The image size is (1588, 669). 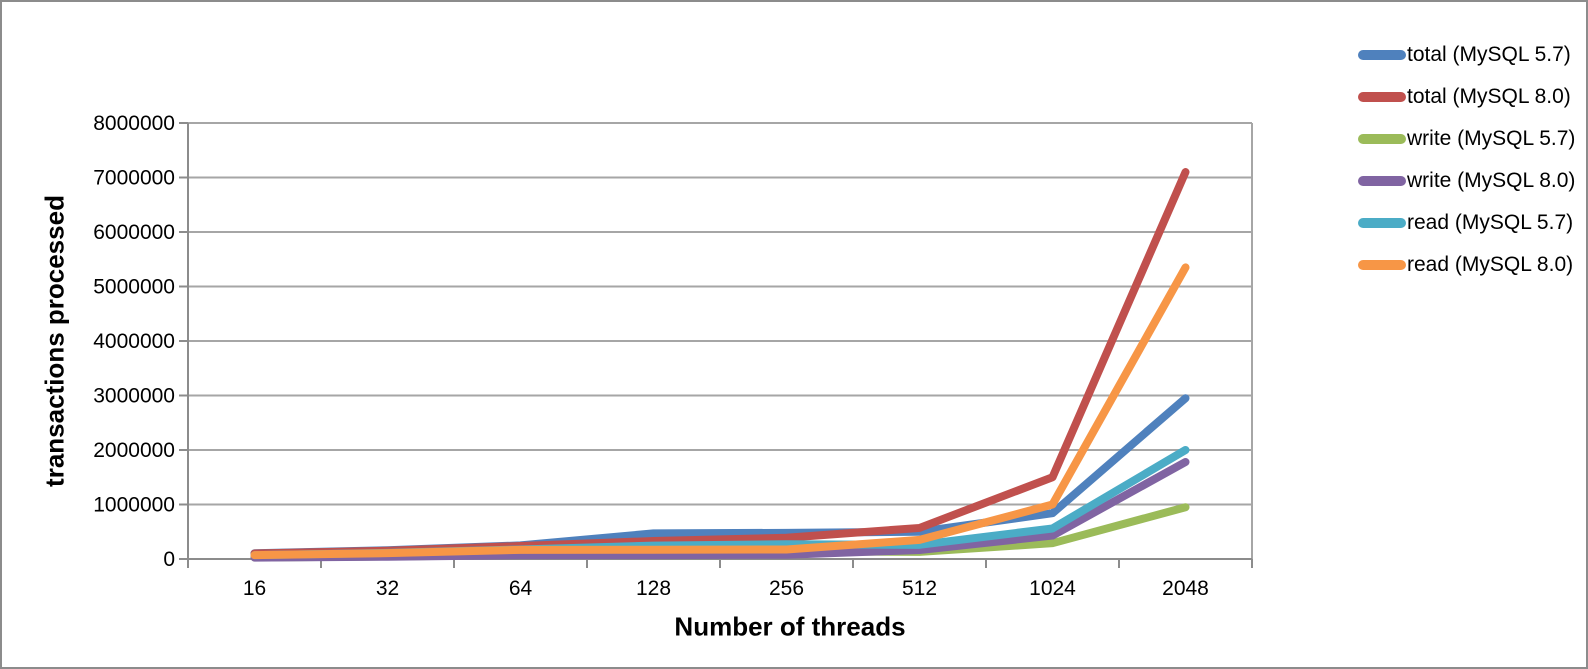 What do you see at coordinates (134, 123) in the screenshot?
I see `y-tick-label: 8000000` at bounding box center [134, 123].